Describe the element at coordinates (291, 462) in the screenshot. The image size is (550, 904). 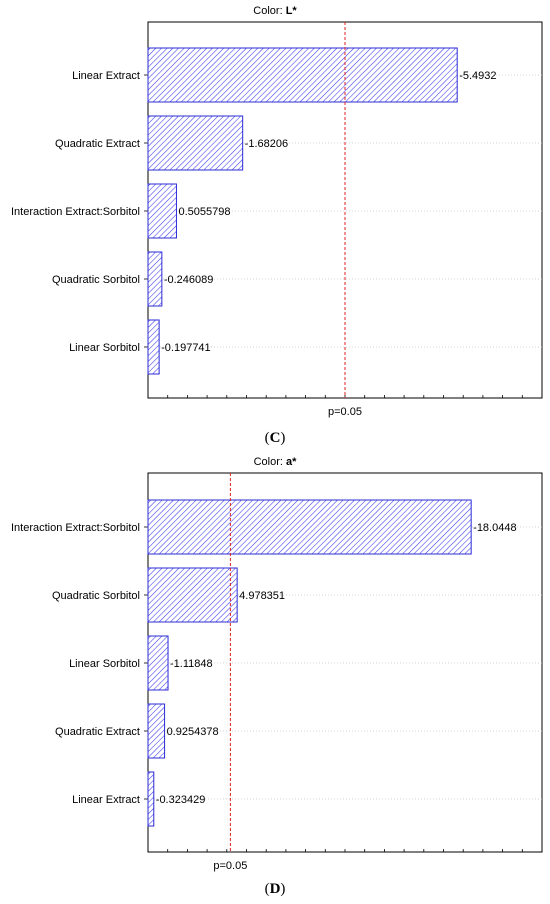
I see `chart-title-variable: a*` at that location.